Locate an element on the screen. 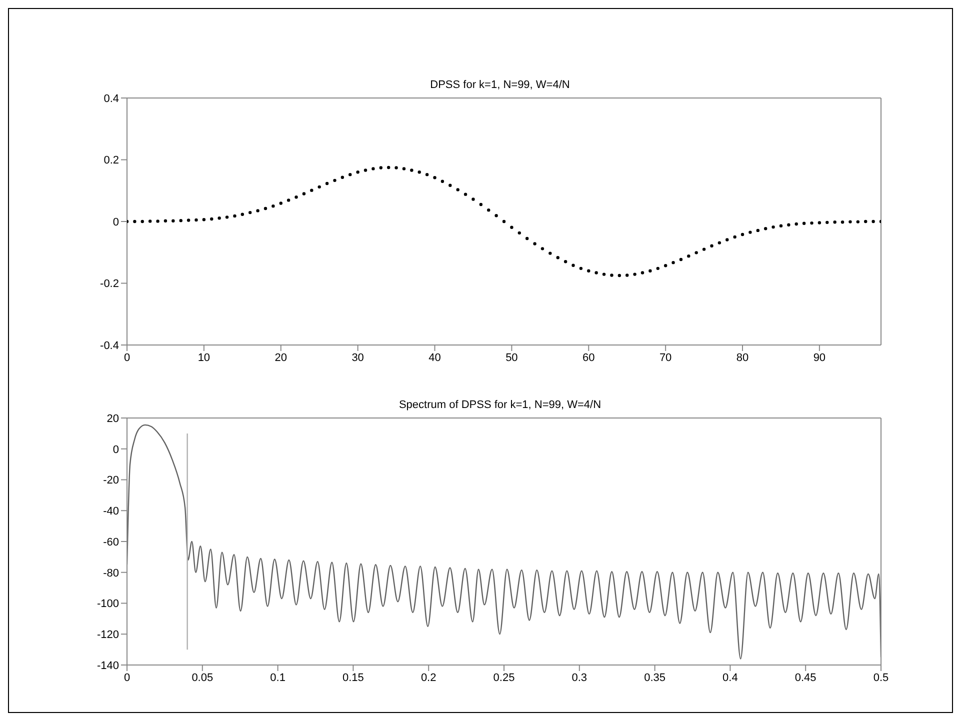  y-tick-label: 20 is located at coordinates (112, 418).